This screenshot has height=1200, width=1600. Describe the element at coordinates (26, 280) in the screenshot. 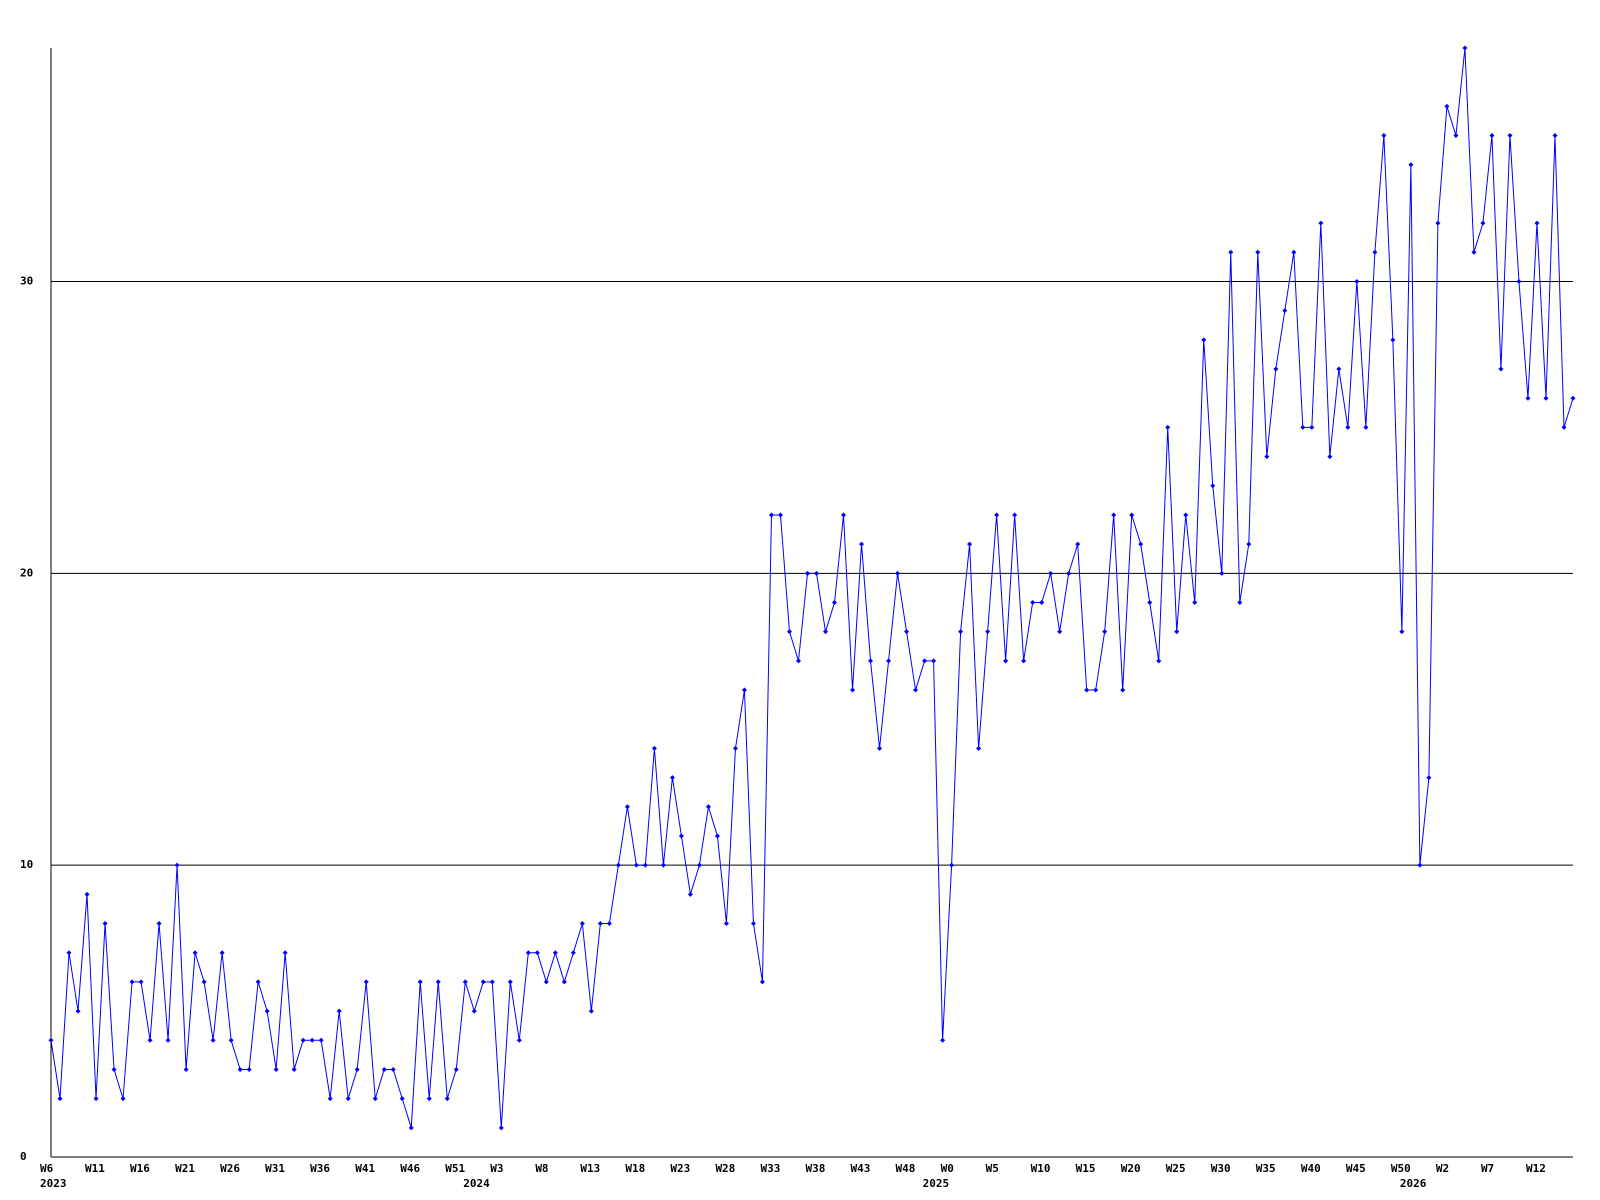

I see `y-tick-label: 30` at that location.